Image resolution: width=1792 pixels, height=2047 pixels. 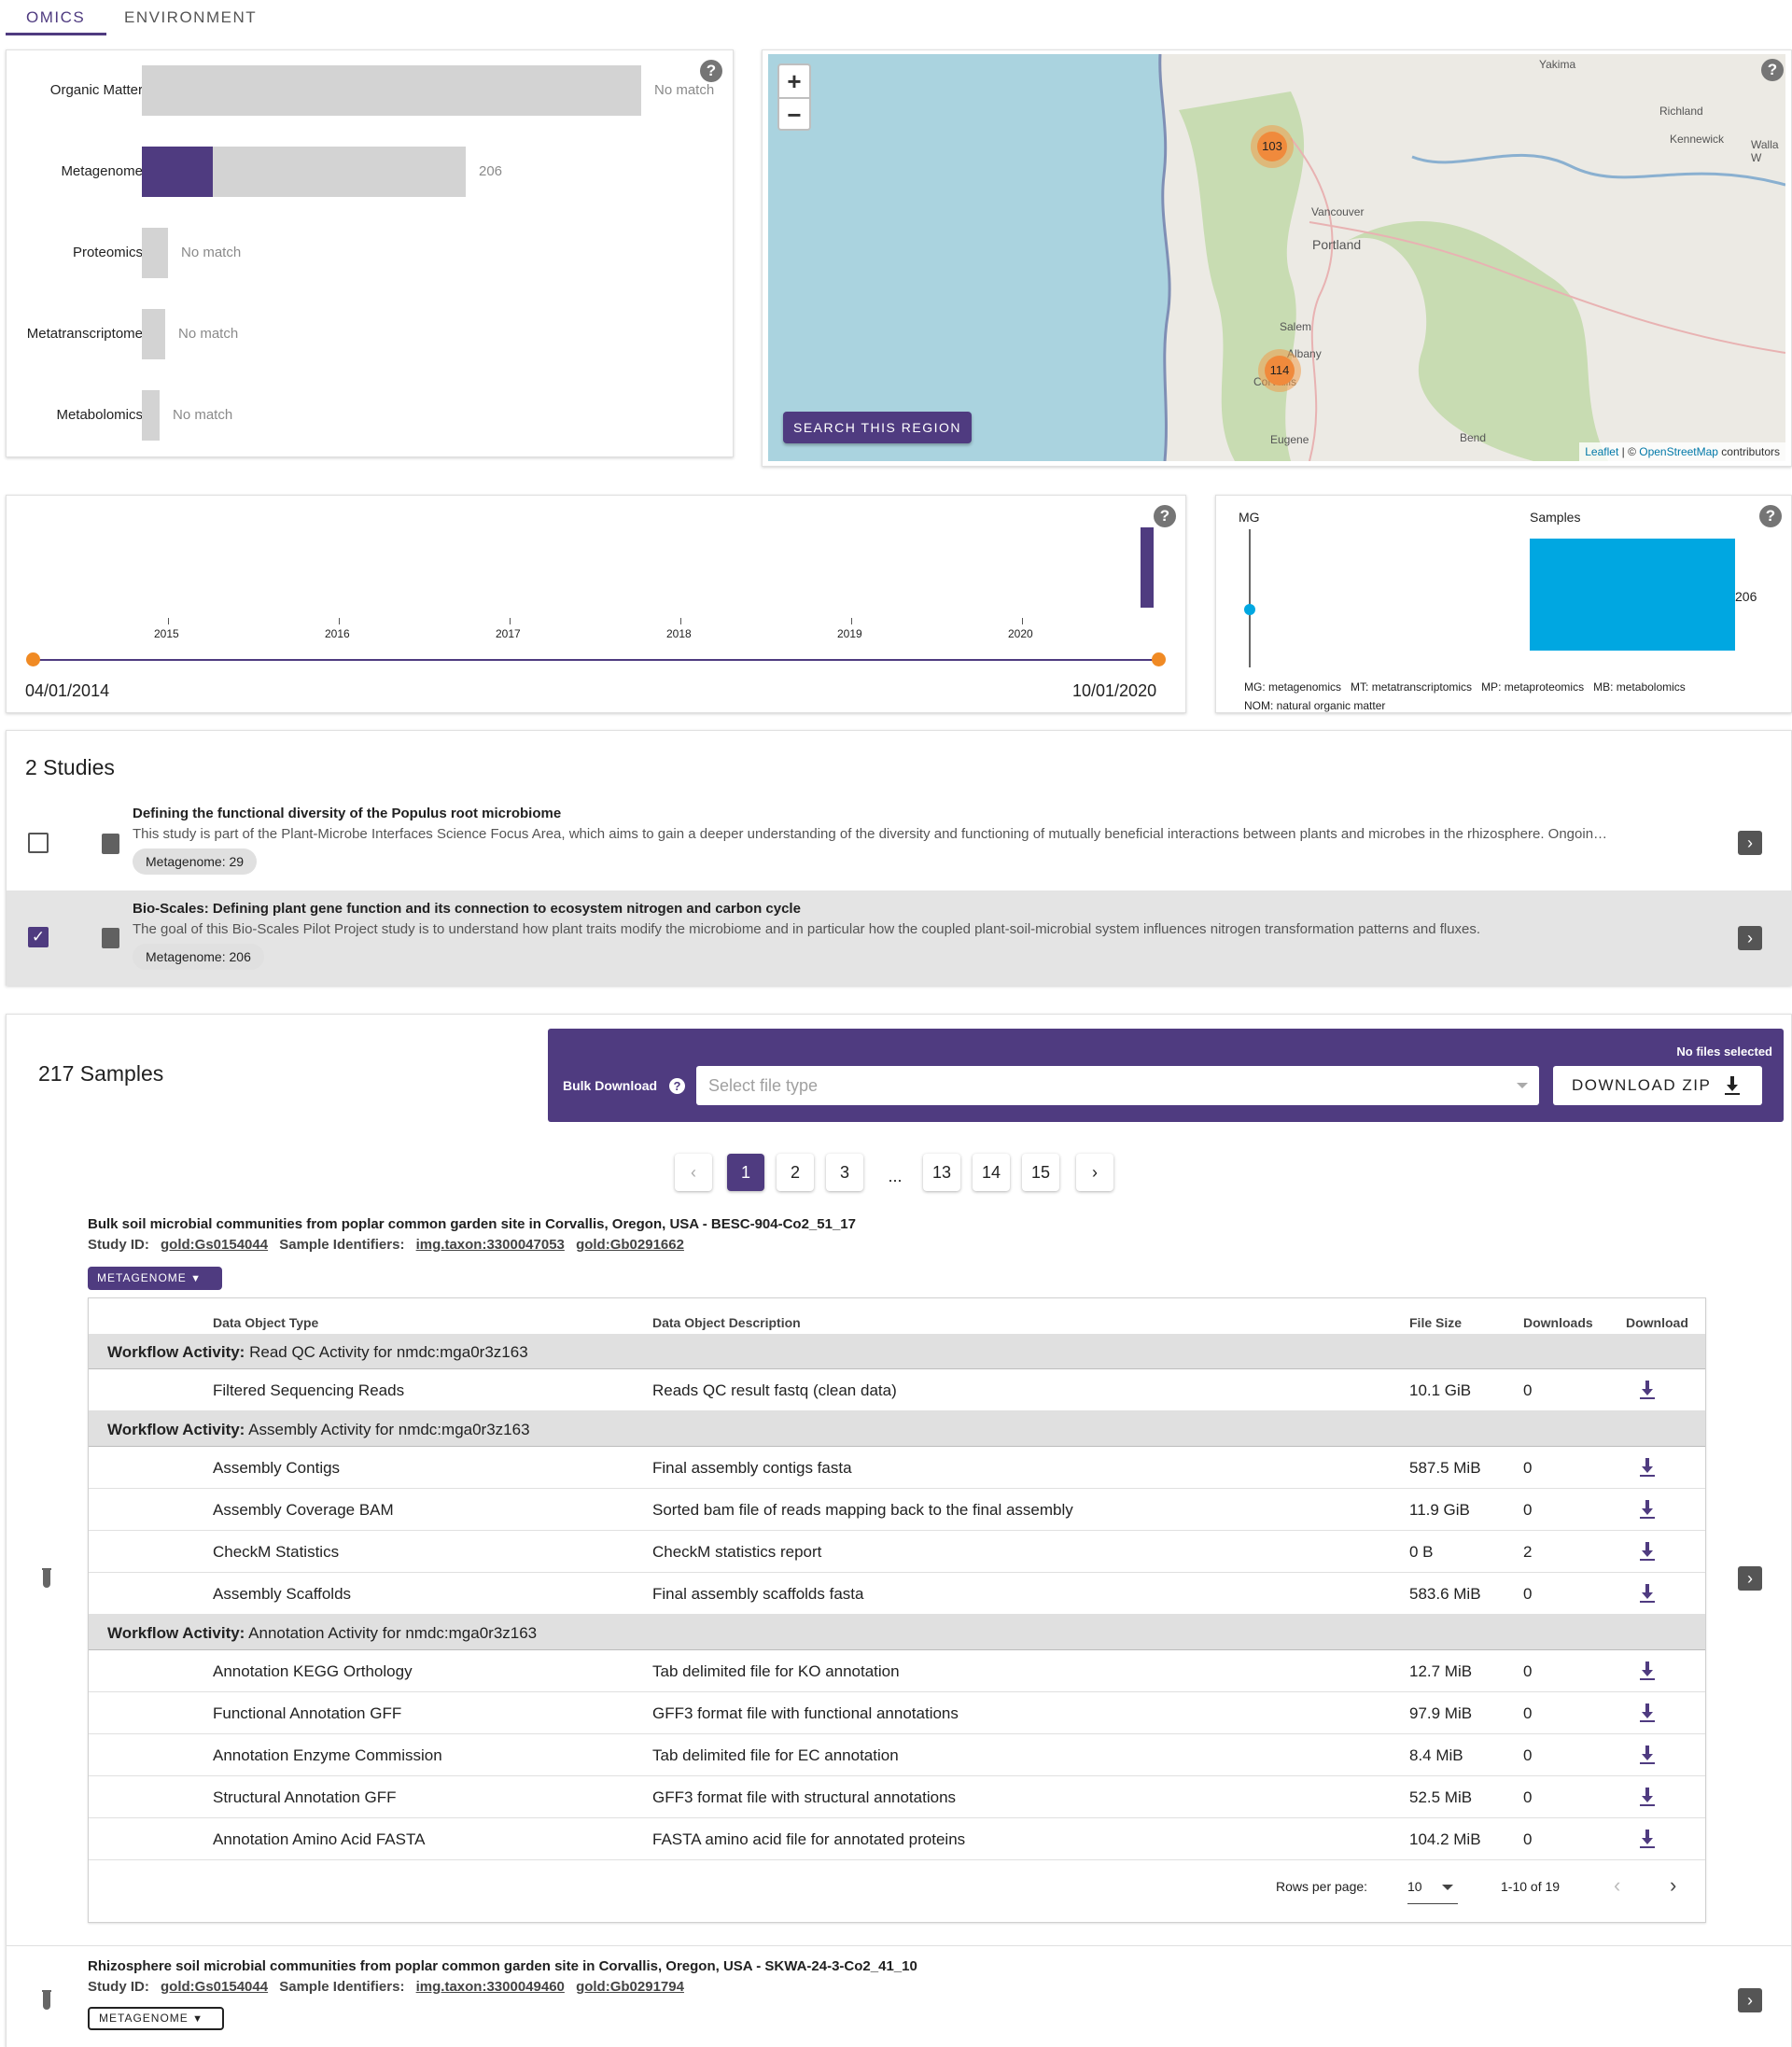 What do you see at coordinates (630, 1987) in the screenshot?
I see `sample-id-link: gold:Gb0291794` at bounding box center [630, 1987].